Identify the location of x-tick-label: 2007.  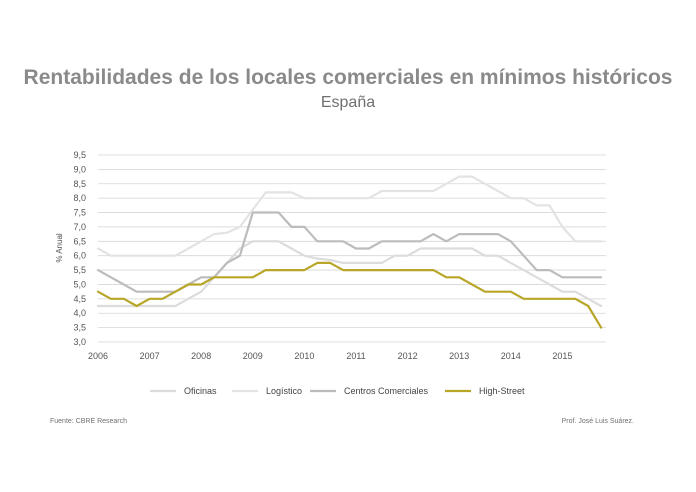
(150, 356).